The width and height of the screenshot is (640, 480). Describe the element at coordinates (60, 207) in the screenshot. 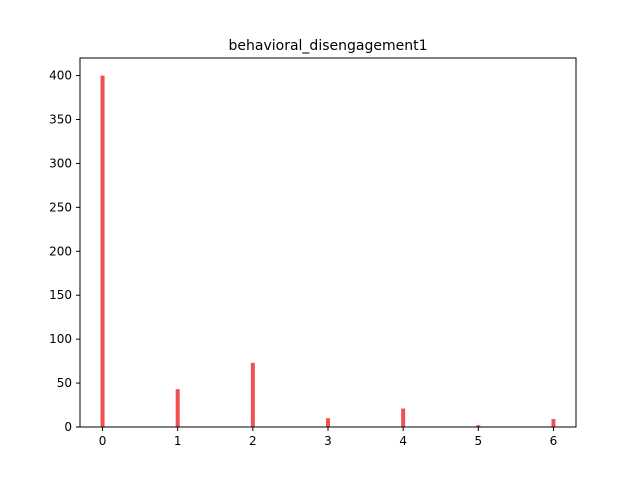

I see `y-tick-label: 250` at that location.